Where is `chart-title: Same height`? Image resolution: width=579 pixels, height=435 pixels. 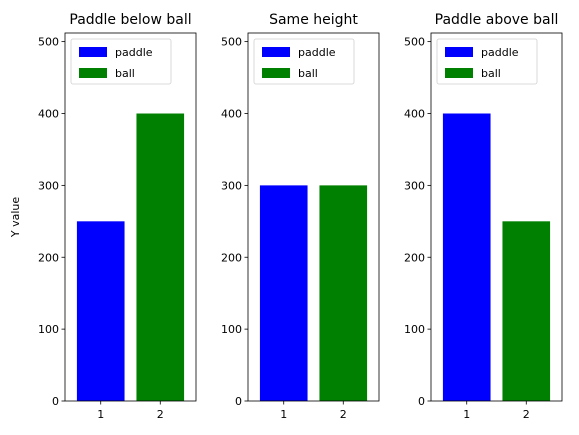 chart-title: Same height is located at coordinates (313, 20).